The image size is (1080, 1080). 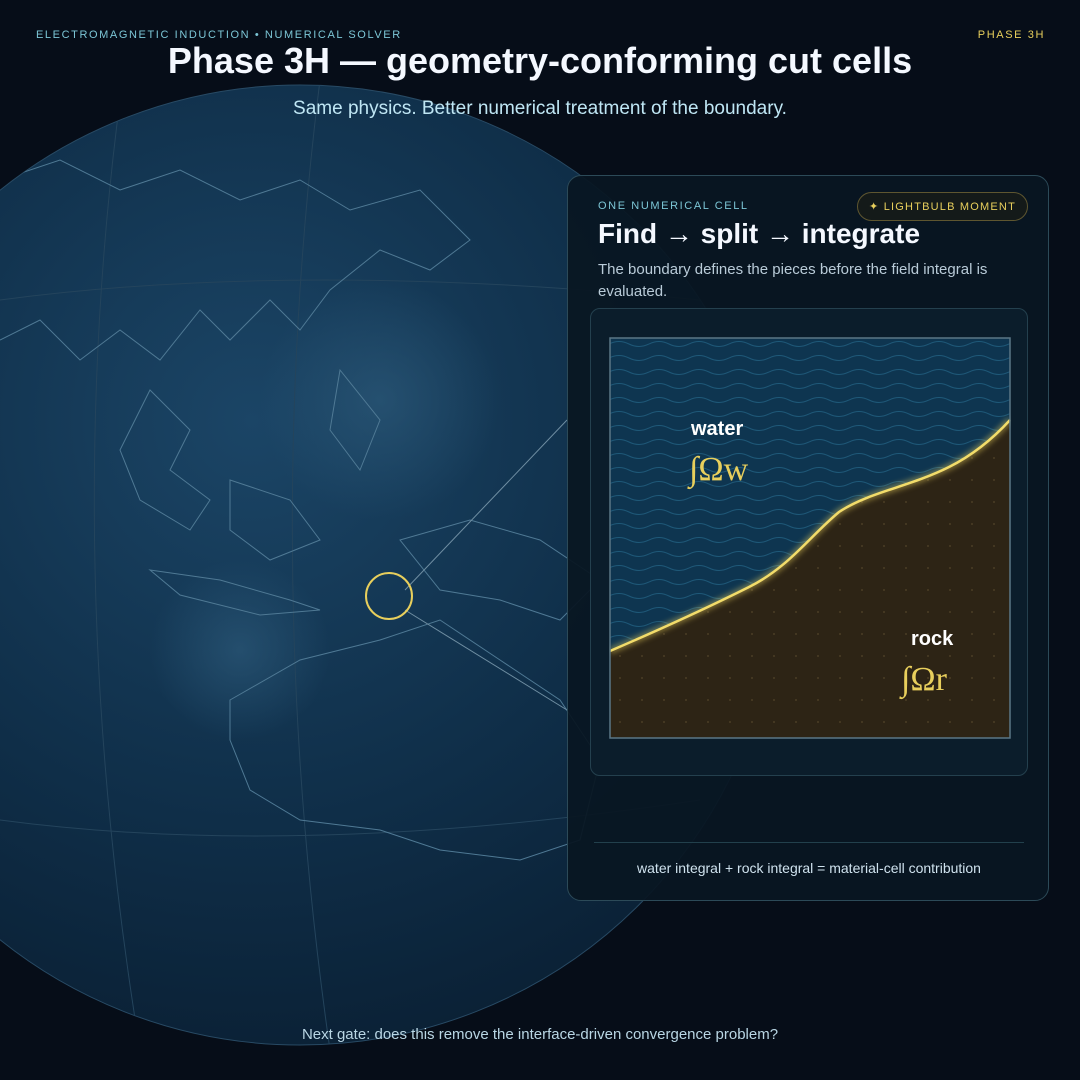 What do you see at coordinates (716, 429) in the screenshot?
I see `water-label: water` at bounding box center [716, 429].